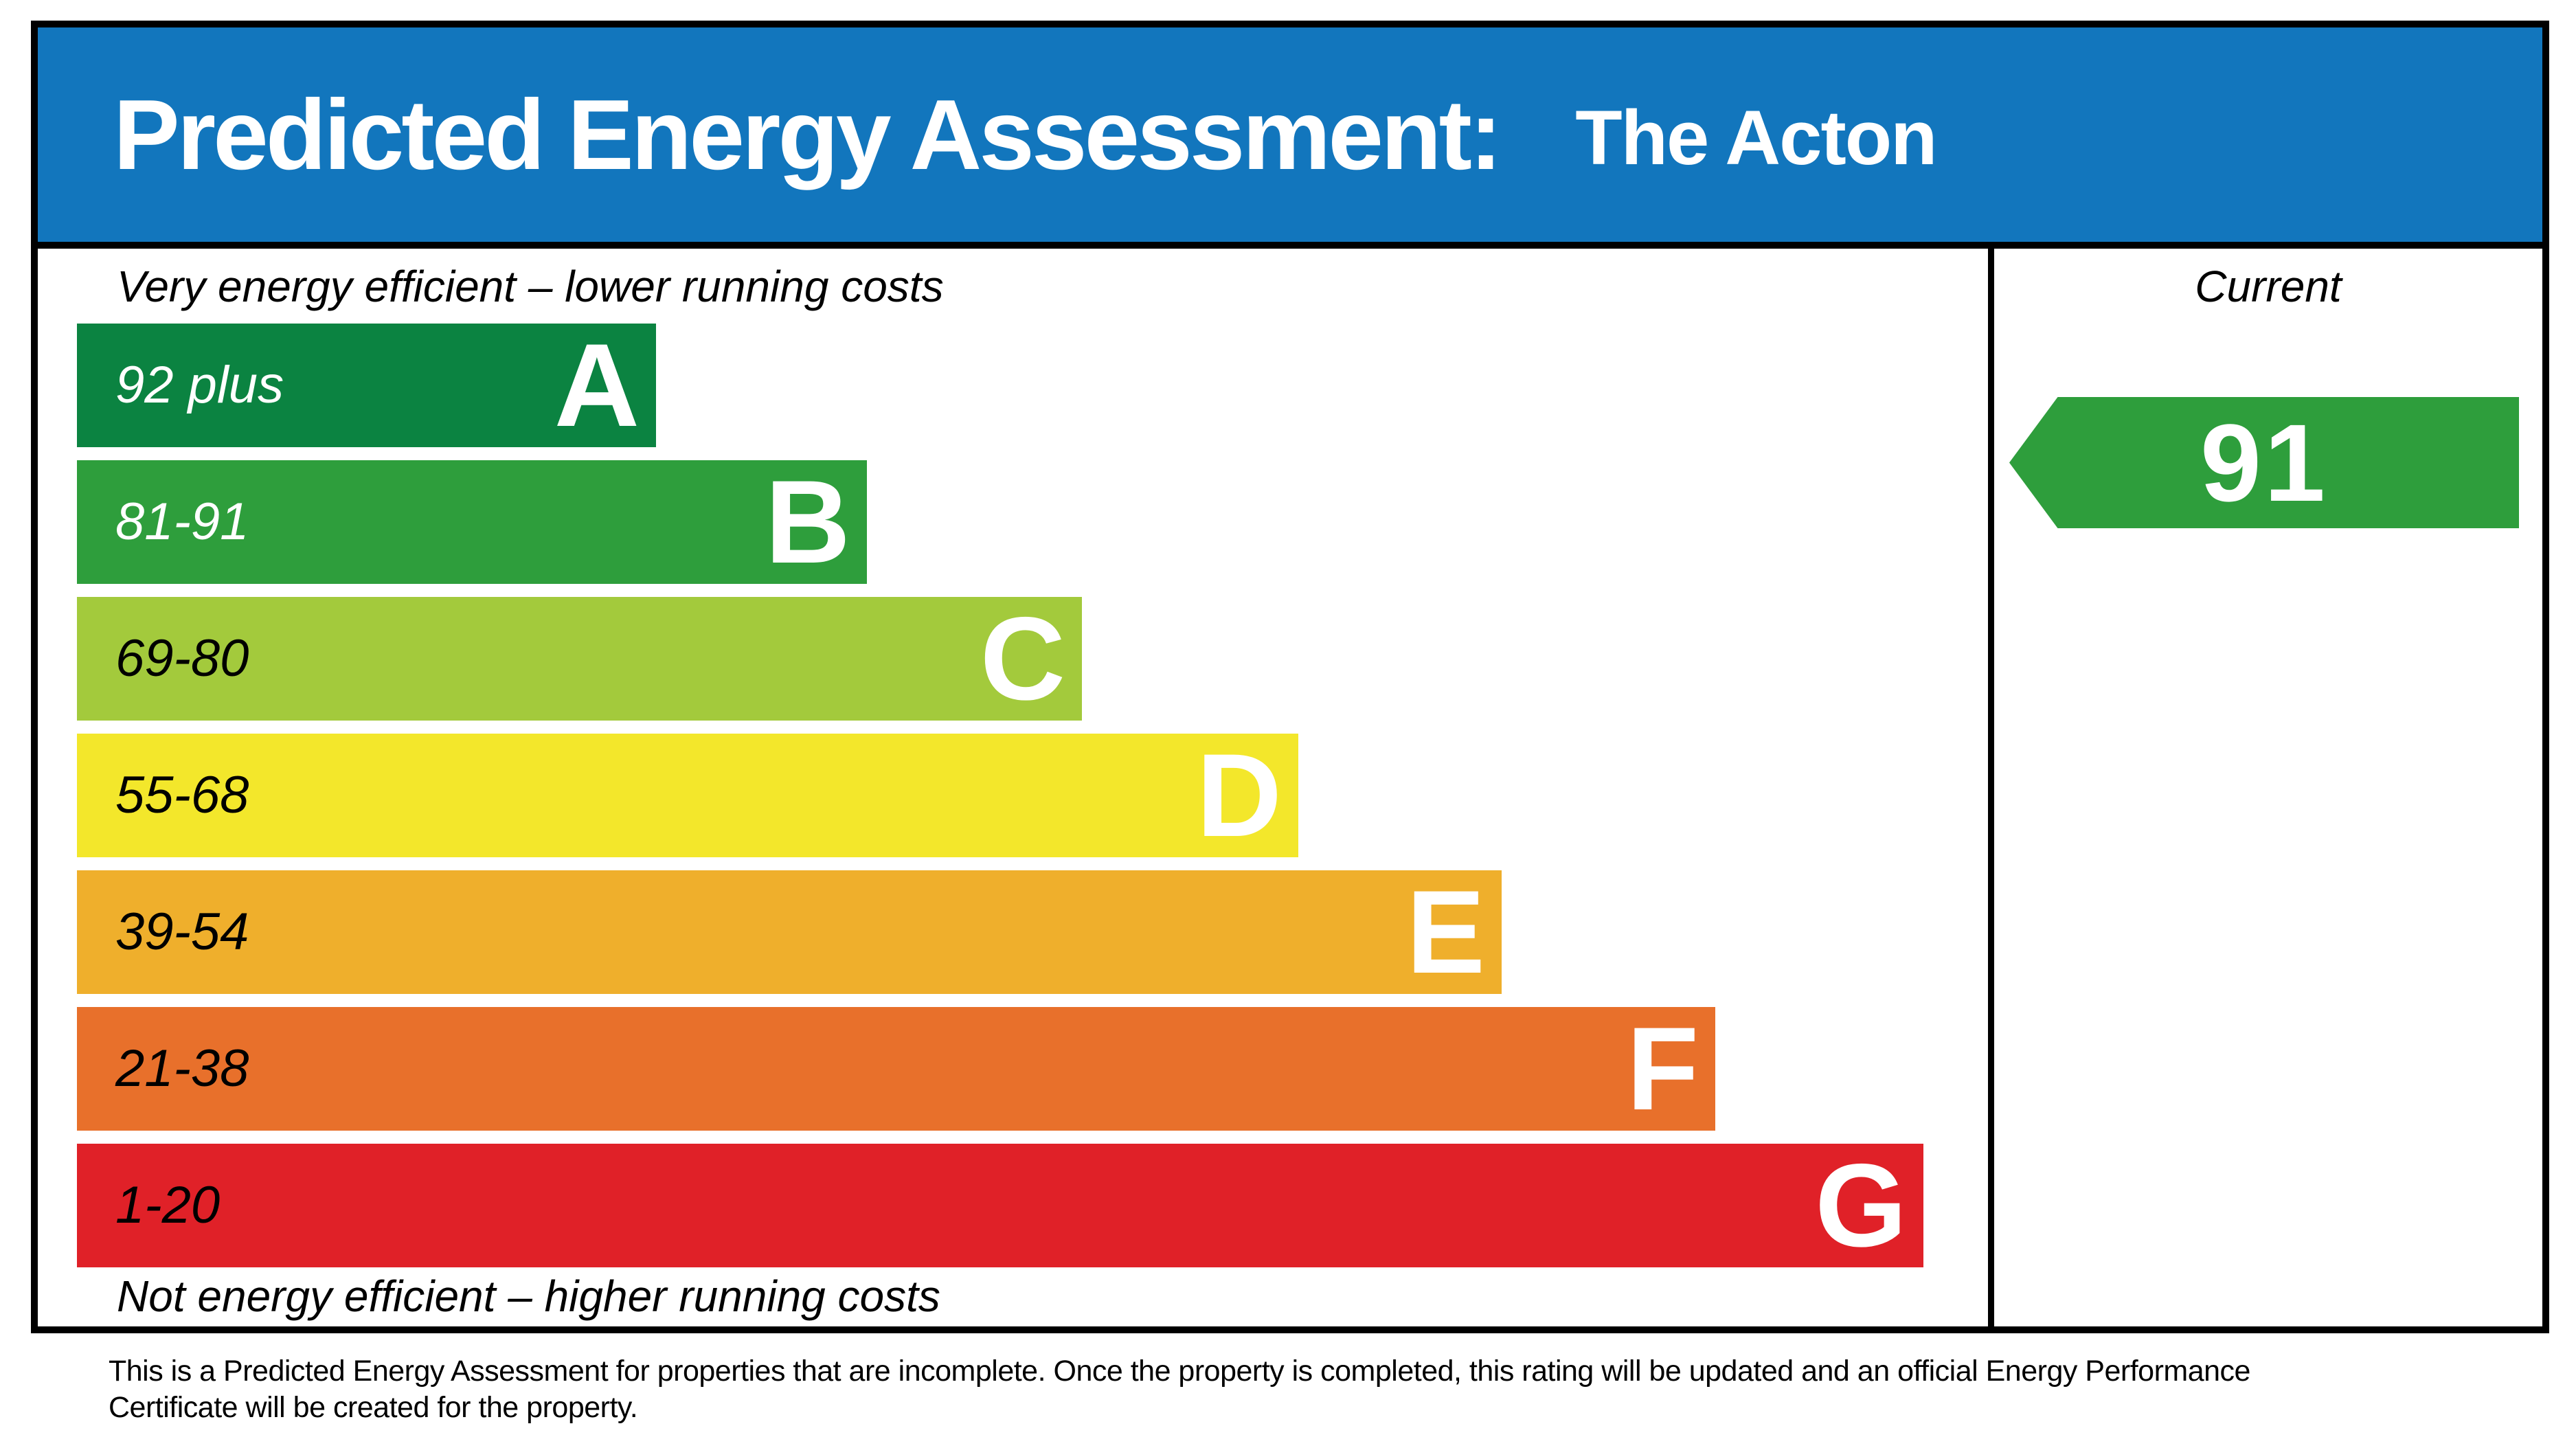  What do you see at coordinates (1239, 795) in the screenshot?
I see `band-letter: D` at bounding box center [1239, 795].